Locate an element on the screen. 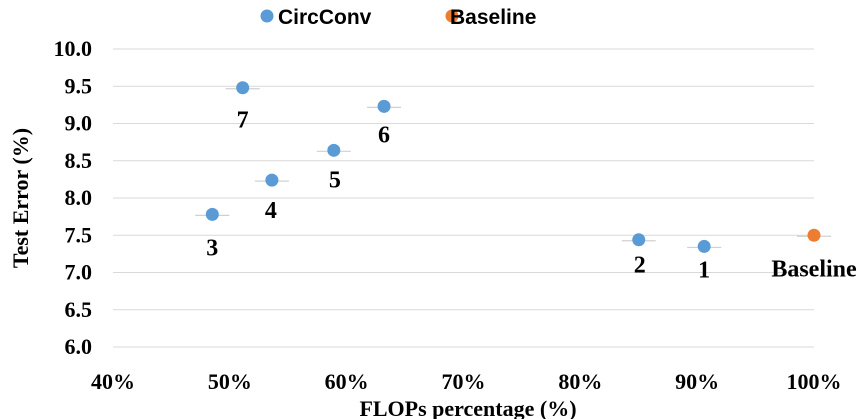  x-tick-label: 90% is located at coordinates (697, 381).